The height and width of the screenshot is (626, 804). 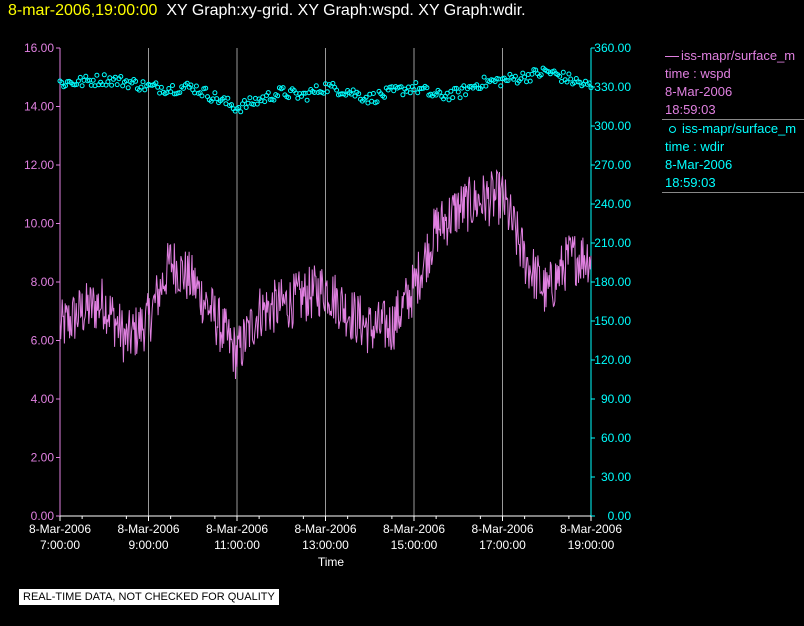 What do you see at coordinates (612, 165) in the screenshot?
I see `right-tick-label: 270.00` at bounding box center [612, 165].